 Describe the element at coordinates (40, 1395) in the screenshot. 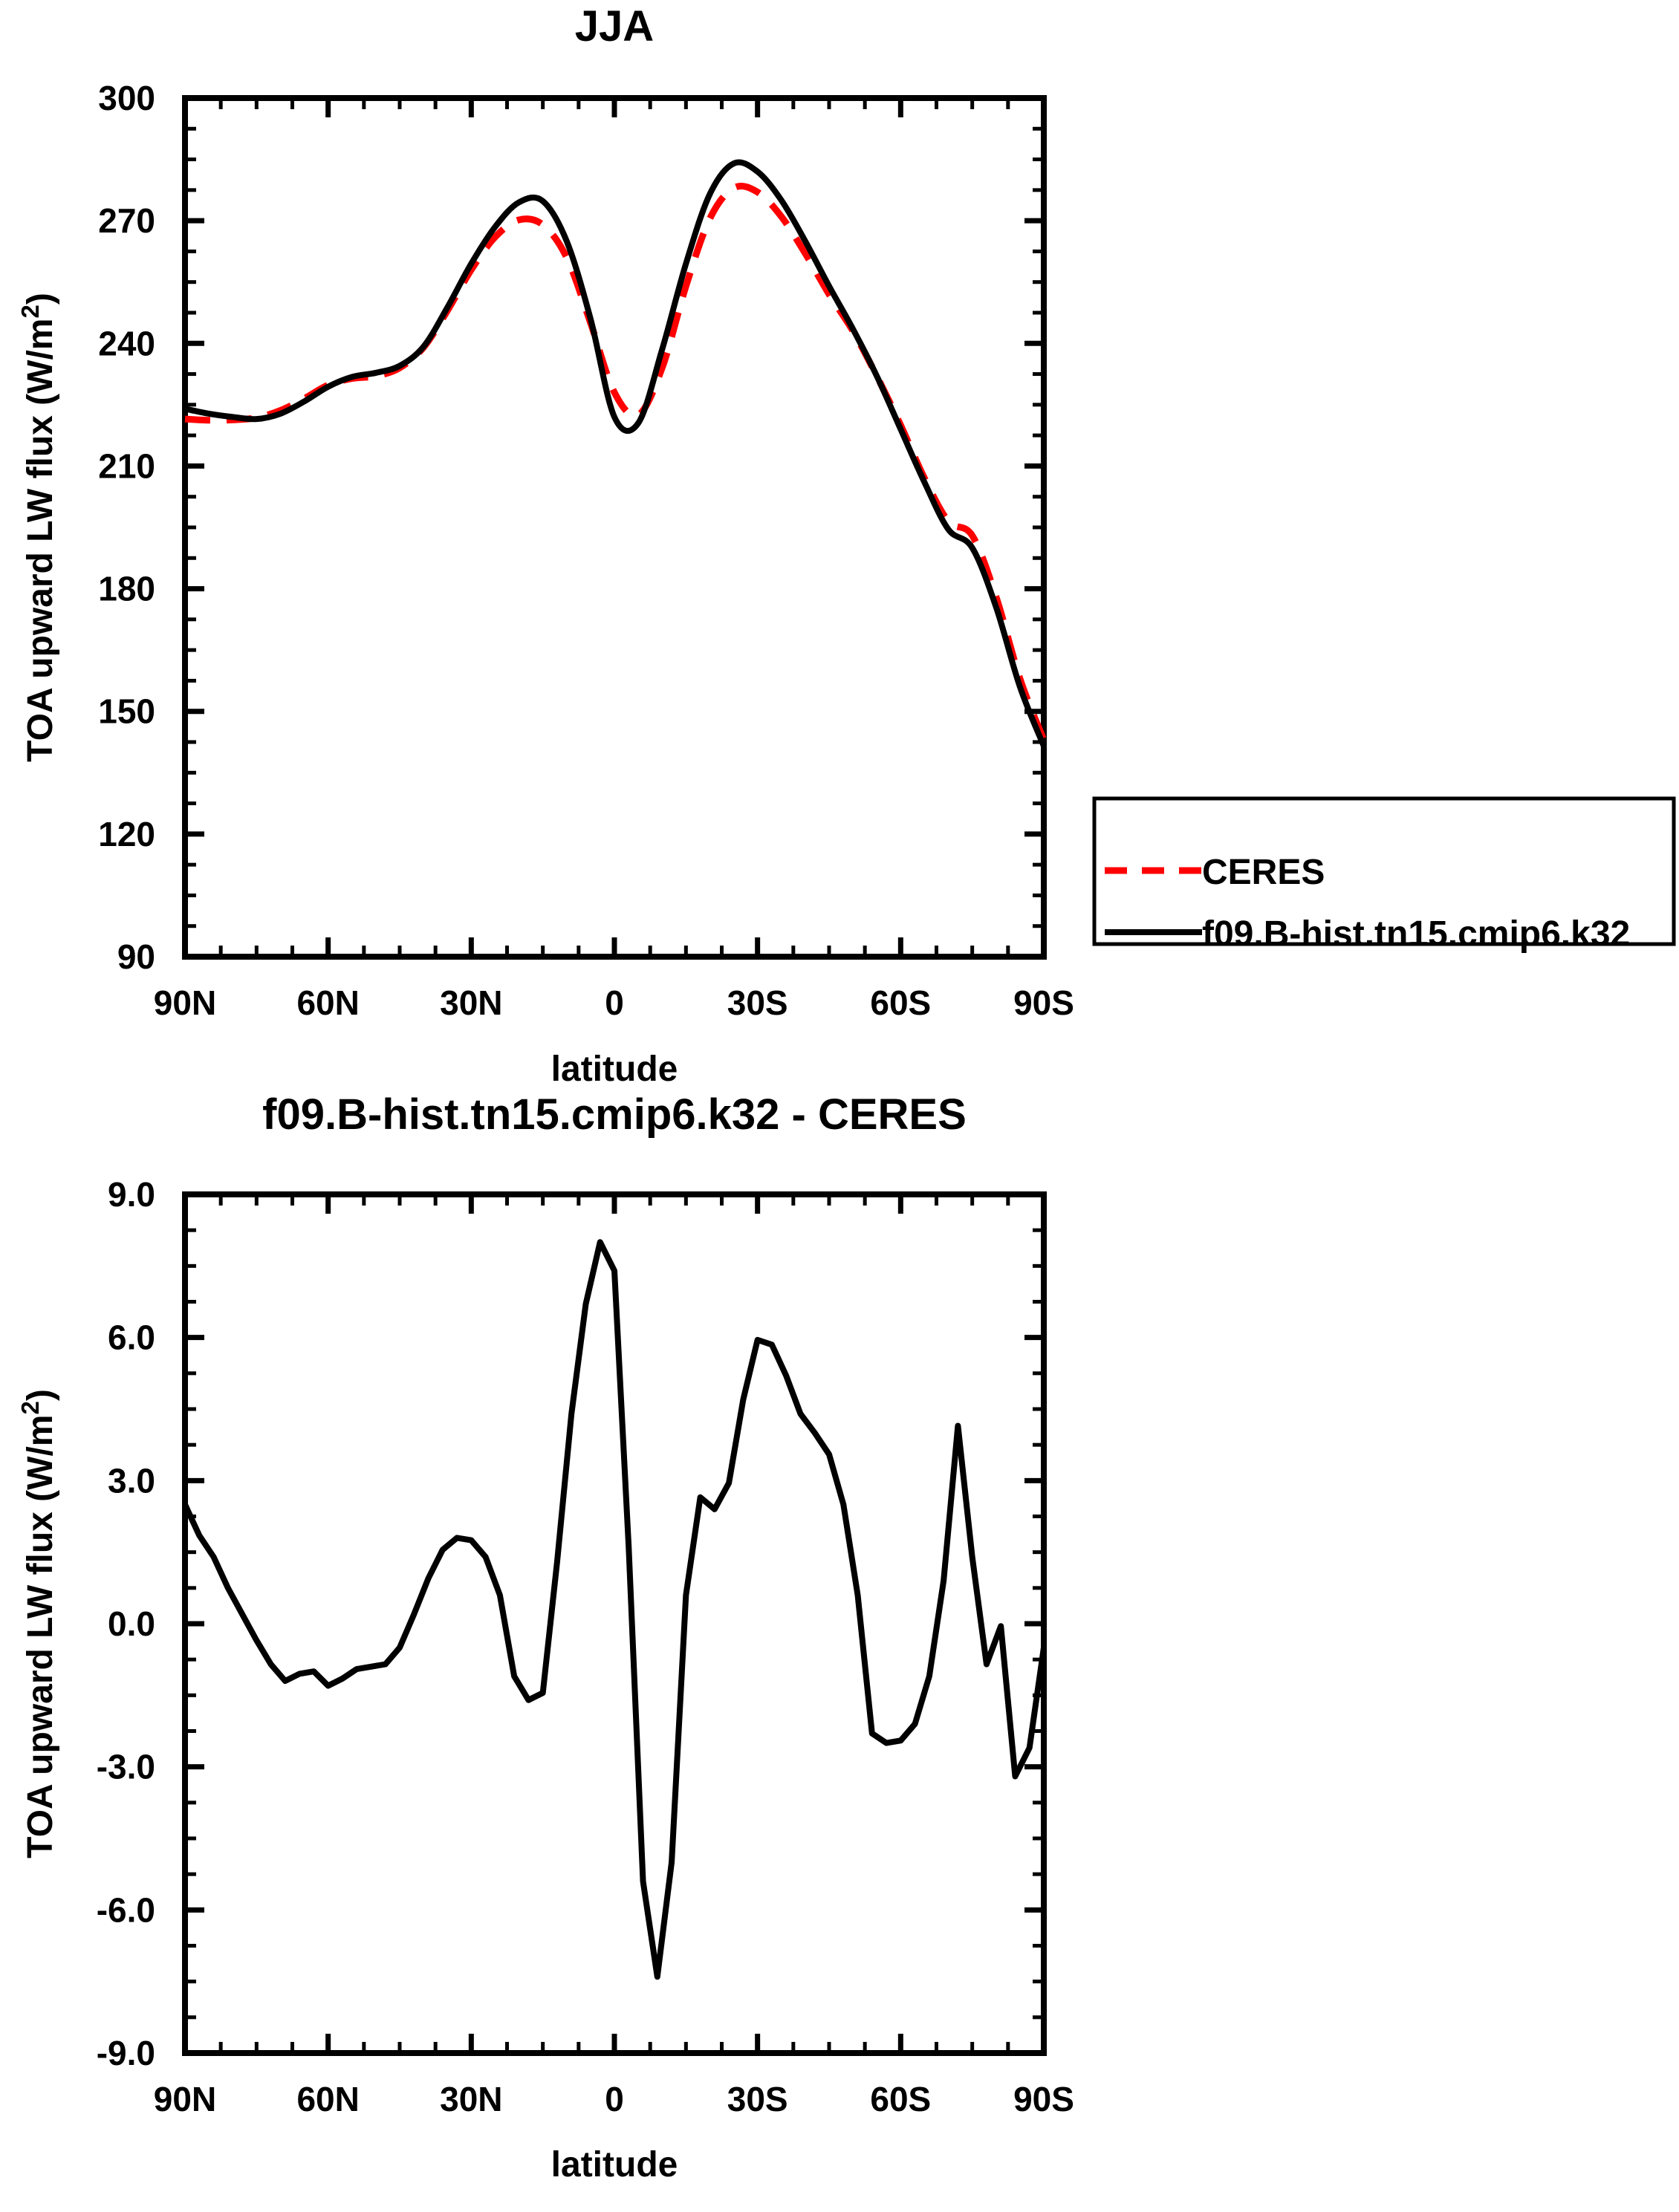

I see `bottom-y-axis-title-suffix: )` at that location.